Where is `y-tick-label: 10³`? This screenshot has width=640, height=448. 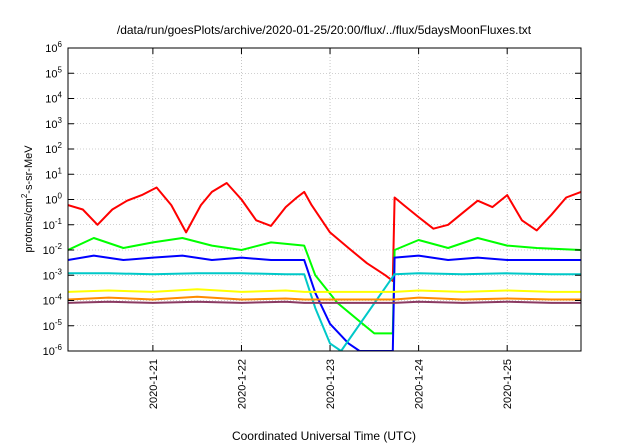
y-tick-label: 10³ is located at coordinates (53, 123).